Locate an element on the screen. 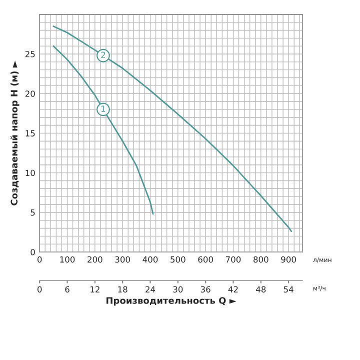 The width and height of the screenshot is (360, 360). x-tick-label: 200 is located at coordinates (95, 259).